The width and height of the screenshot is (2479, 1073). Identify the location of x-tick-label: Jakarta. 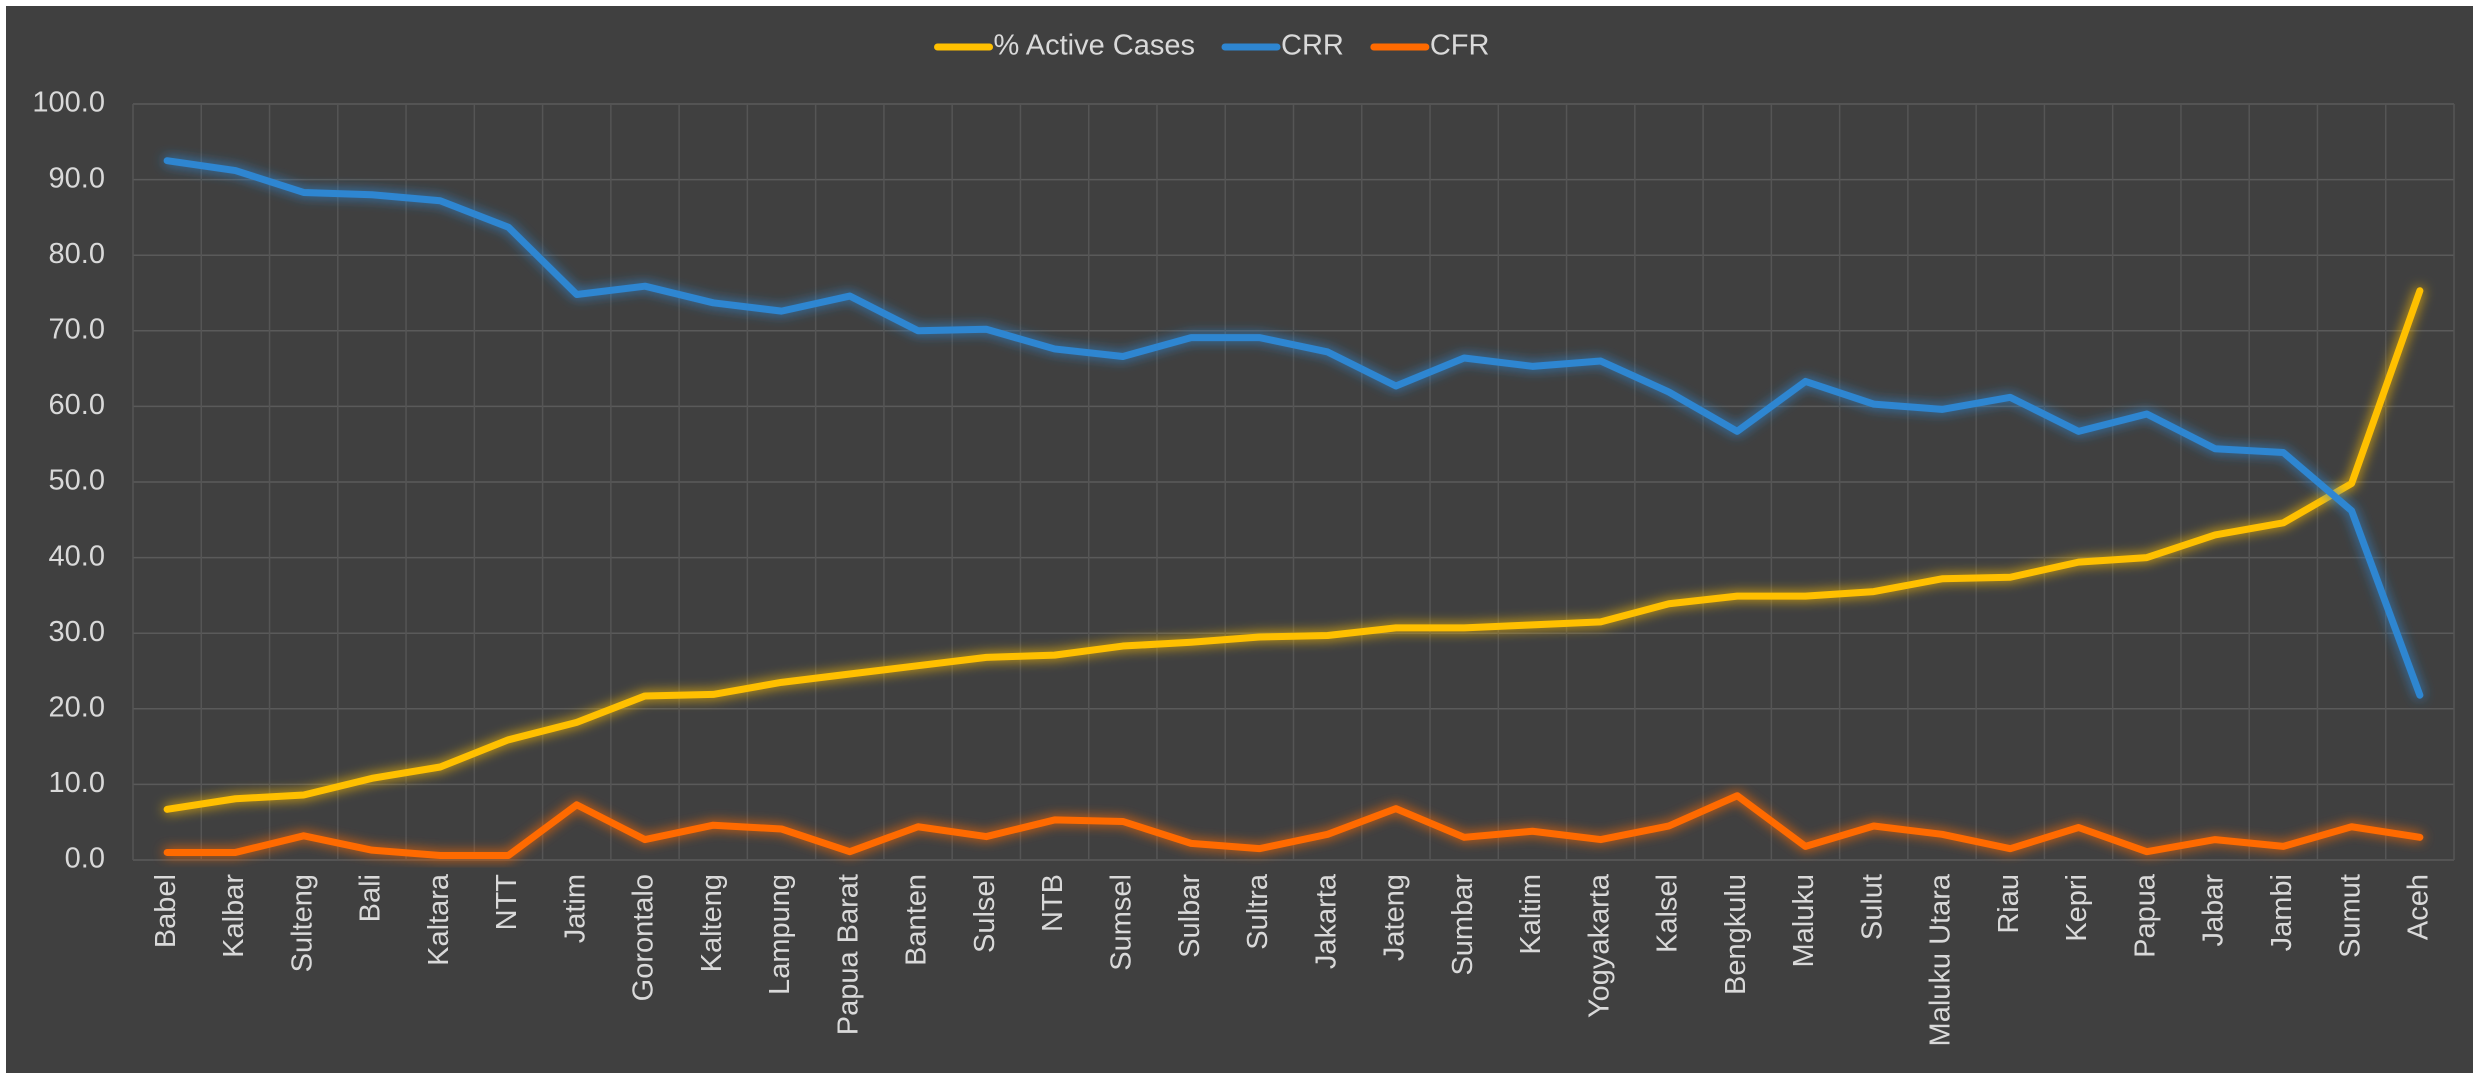
(1326, 921).